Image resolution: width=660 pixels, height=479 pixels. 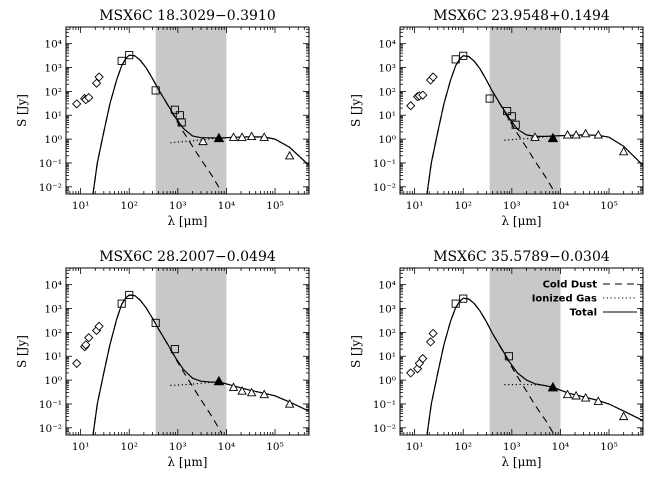 I want to click on y-tick-label: 10⁰, so click(x=387, y=140).